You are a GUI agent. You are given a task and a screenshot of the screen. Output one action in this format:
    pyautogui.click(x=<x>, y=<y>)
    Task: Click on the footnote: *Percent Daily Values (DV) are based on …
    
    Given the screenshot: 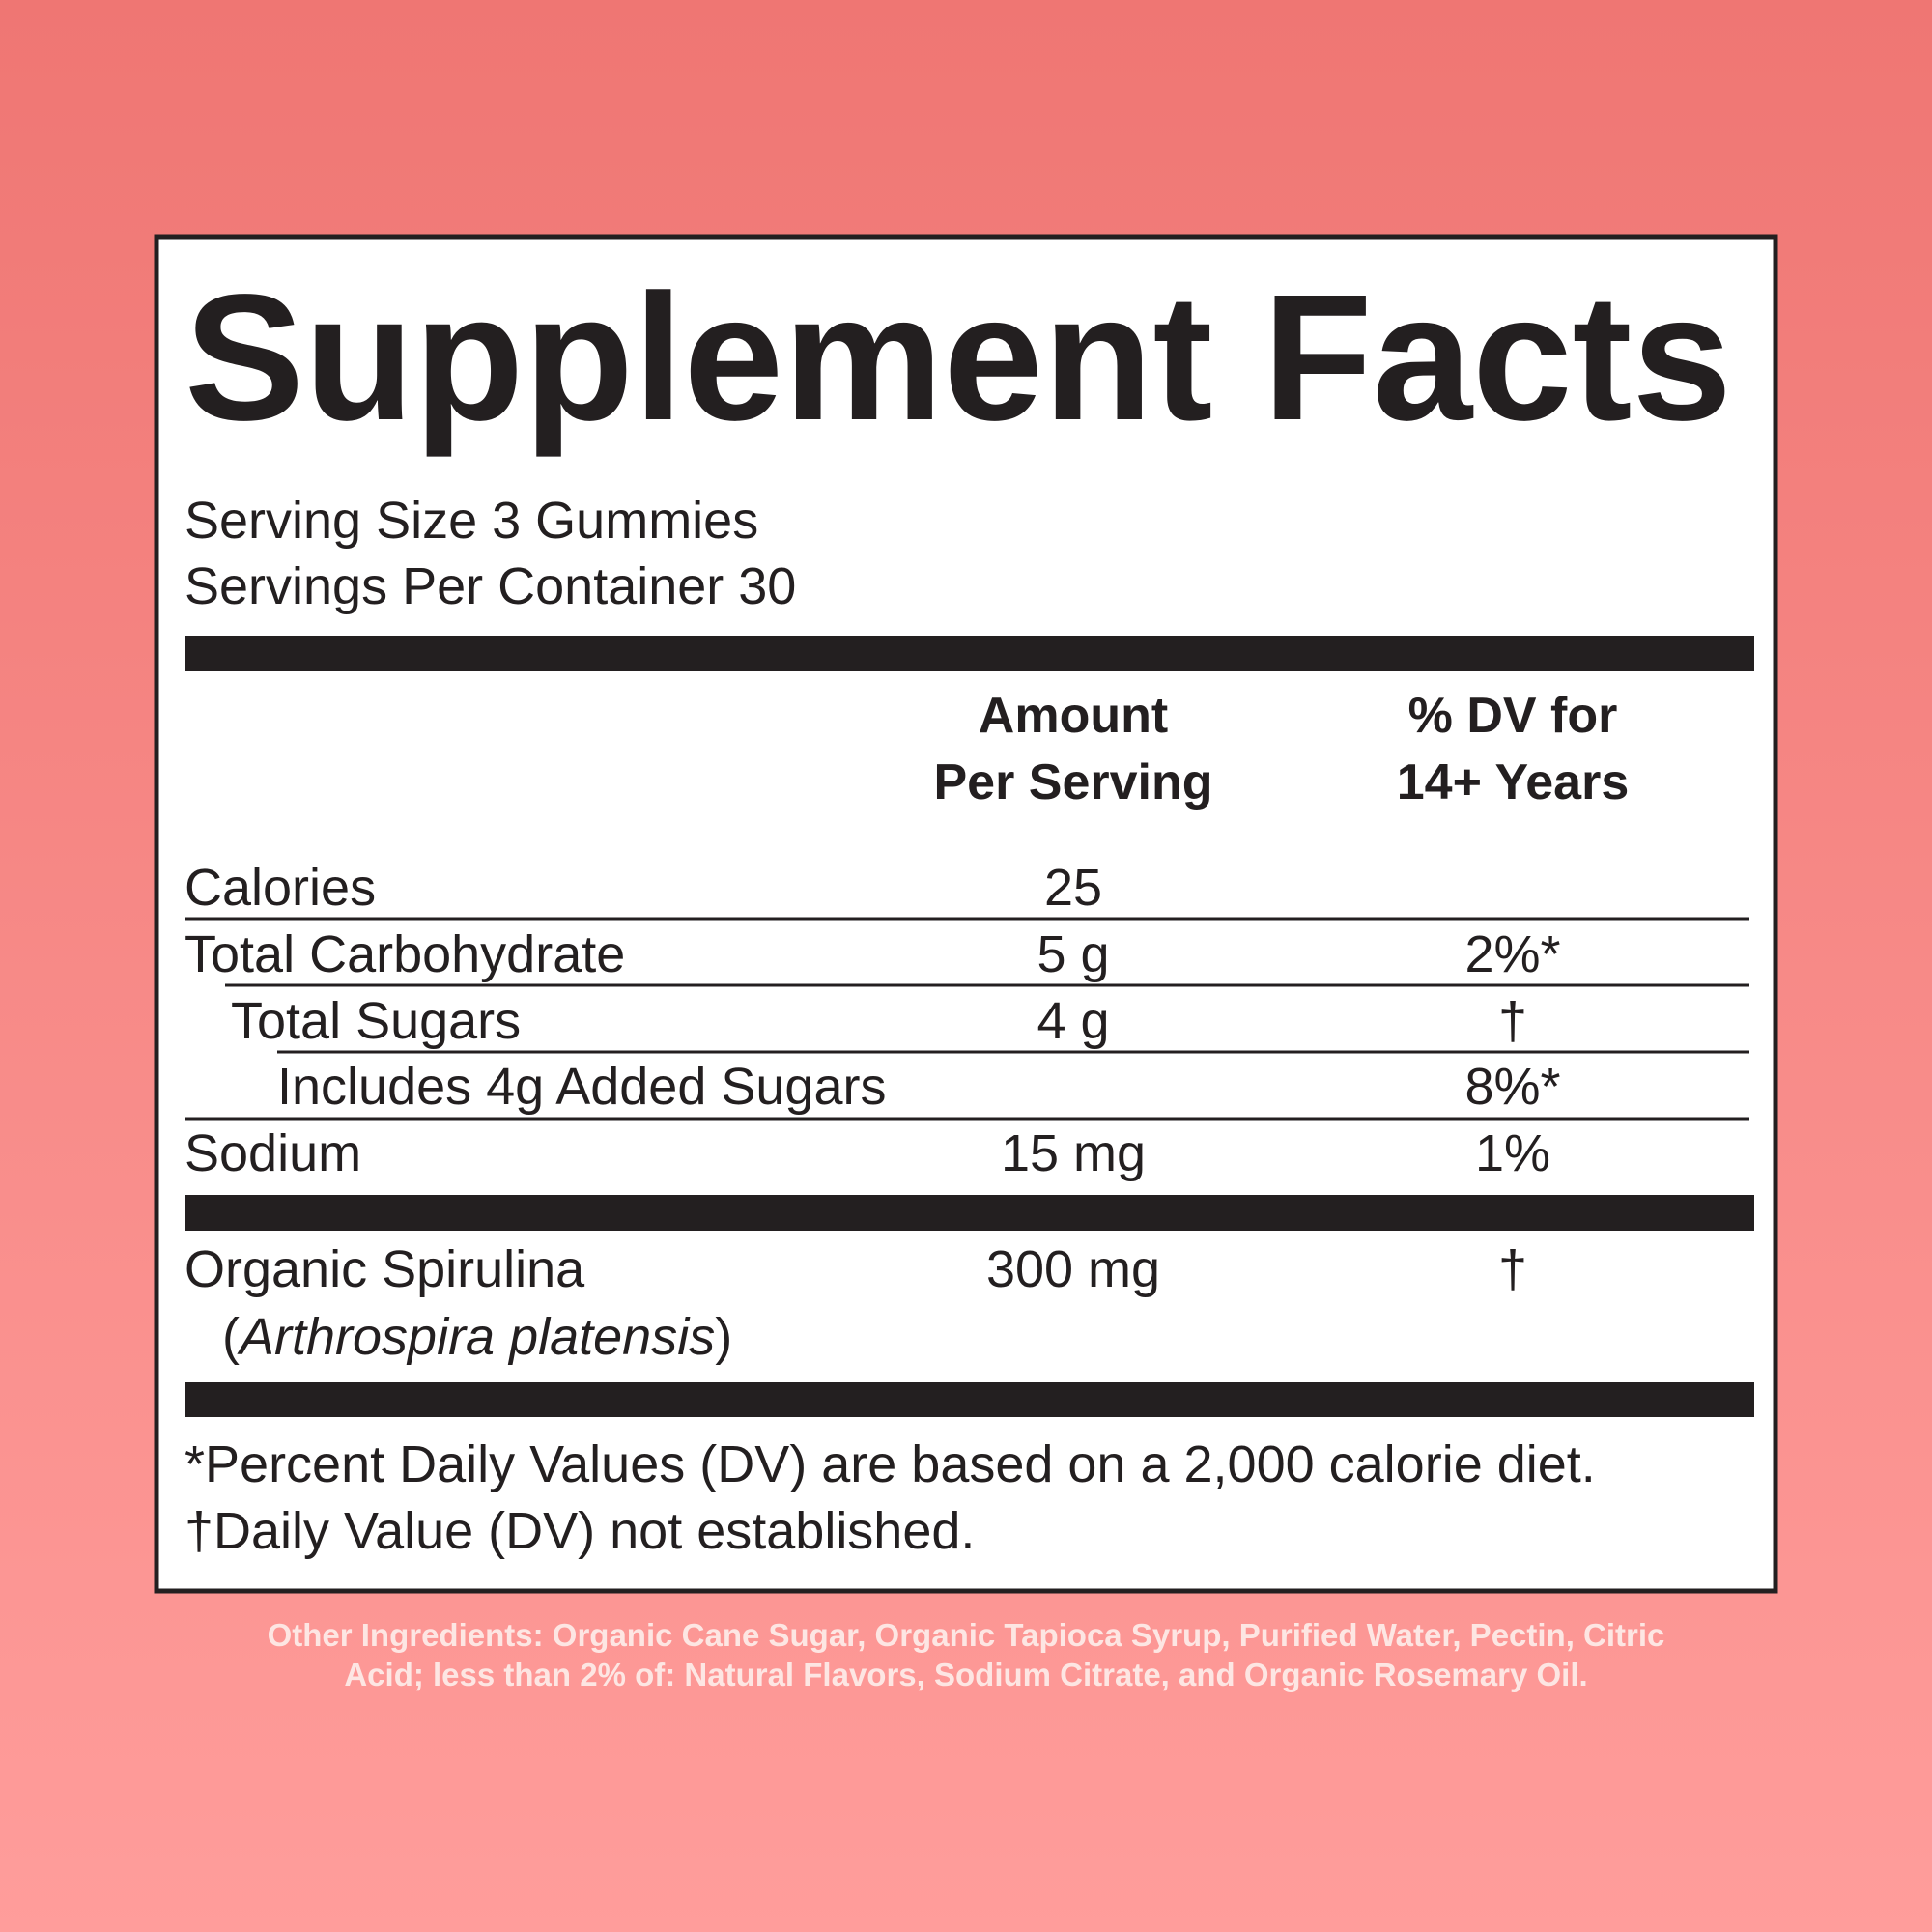 What is the action you would take?
    pyautogui.click(x=890, y=1464)
    